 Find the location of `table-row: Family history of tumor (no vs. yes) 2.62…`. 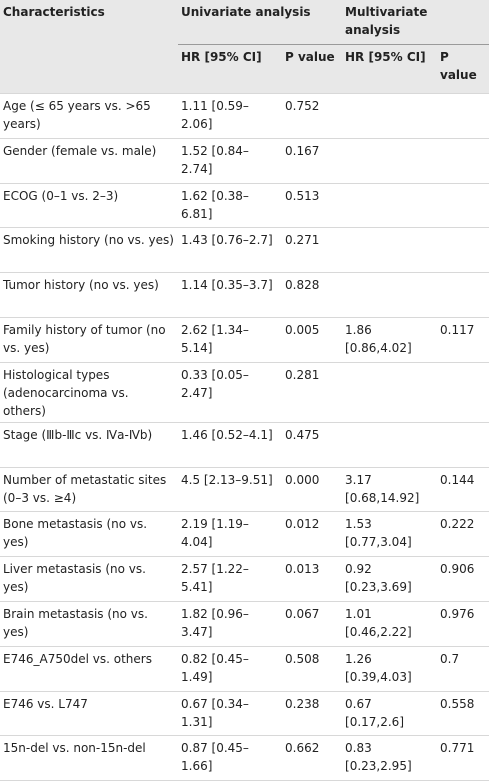

table-row: Family history of tumor (no vs. yes) 2.62… is located at coordinates (244, 339).